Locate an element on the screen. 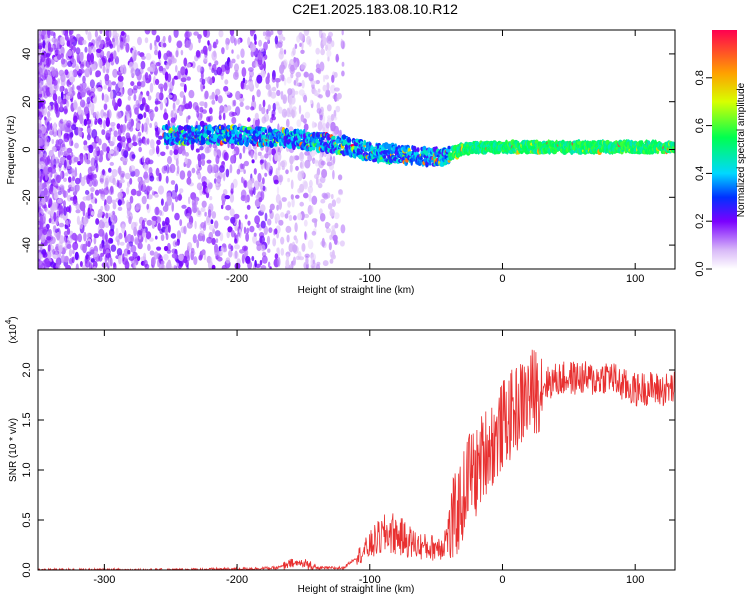 The image size is (750, 600). y-tick-label: 40 is located at coordinates (27, 54).